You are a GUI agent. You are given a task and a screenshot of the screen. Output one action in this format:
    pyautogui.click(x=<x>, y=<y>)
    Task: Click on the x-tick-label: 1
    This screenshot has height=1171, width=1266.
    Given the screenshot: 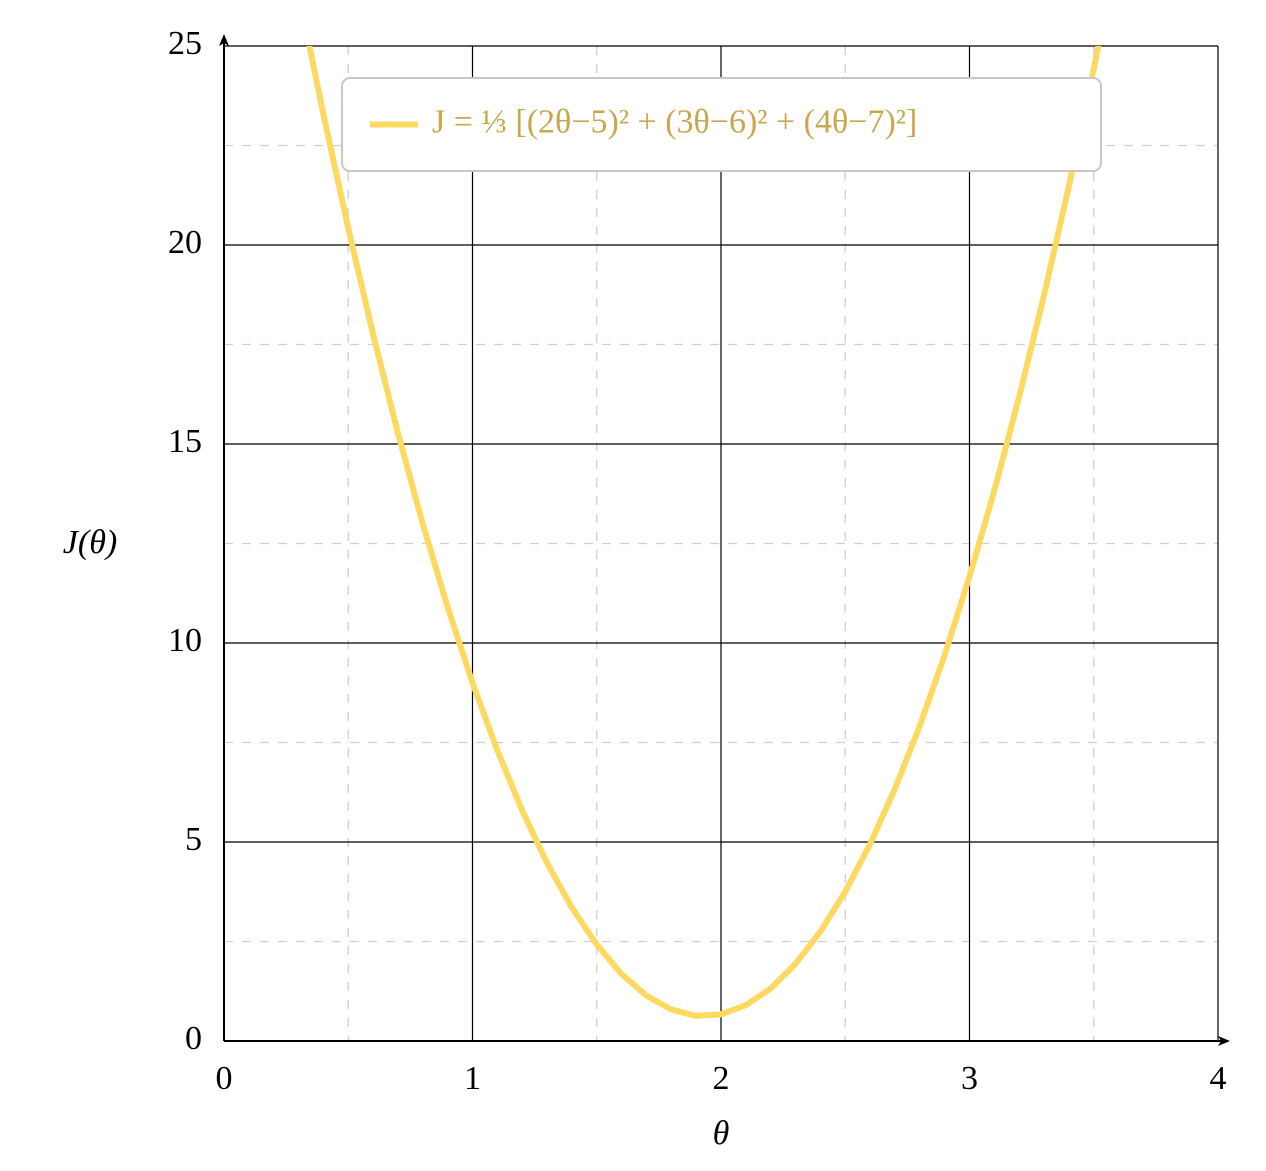 What is the action you would take?
    pyautogui.click(x=472, y=1078)
    